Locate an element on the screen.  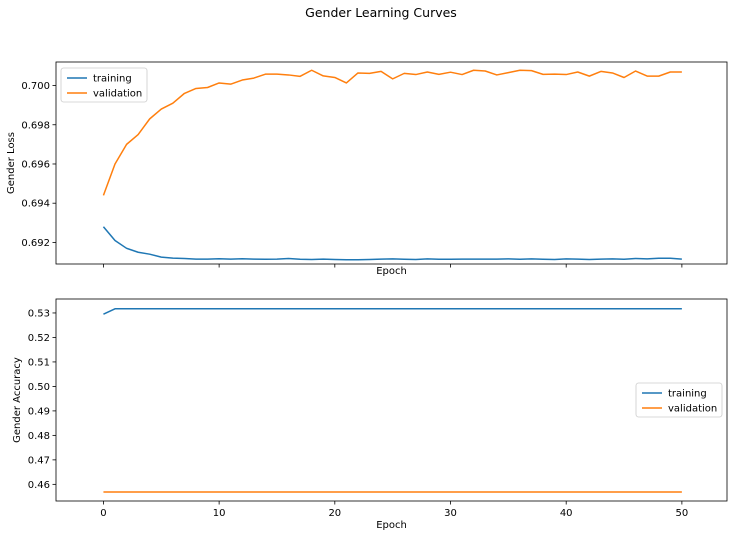
accuracy-series-training-line is located at coordinates (392, 311).